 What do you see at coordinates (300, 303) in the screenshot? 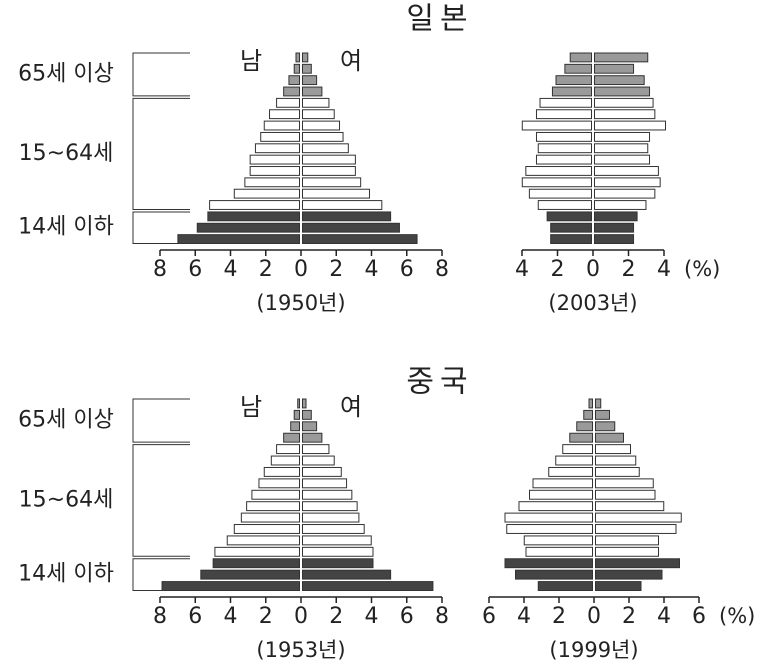
I see `caption: (1950년)` at bounding box center [300, 303].